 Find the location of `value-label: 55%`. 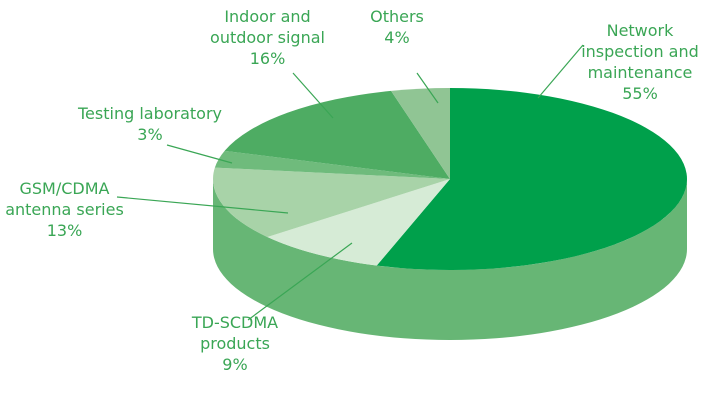

value-label: 55% is located at coordinates (640, 93).